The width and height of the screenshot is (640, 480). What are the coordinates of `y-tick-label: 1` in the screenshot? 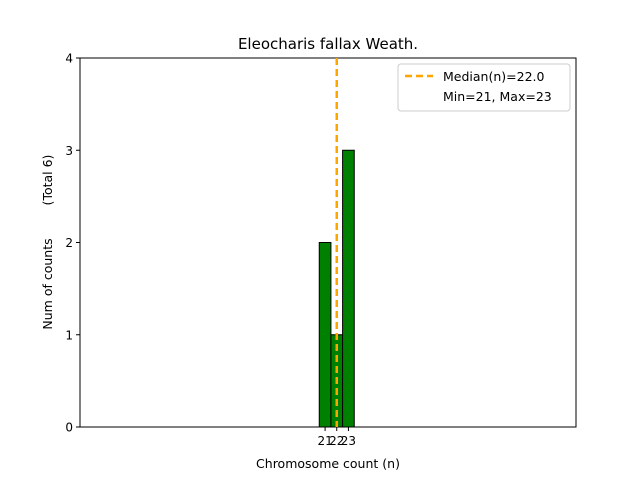 It's located at (69, 335).